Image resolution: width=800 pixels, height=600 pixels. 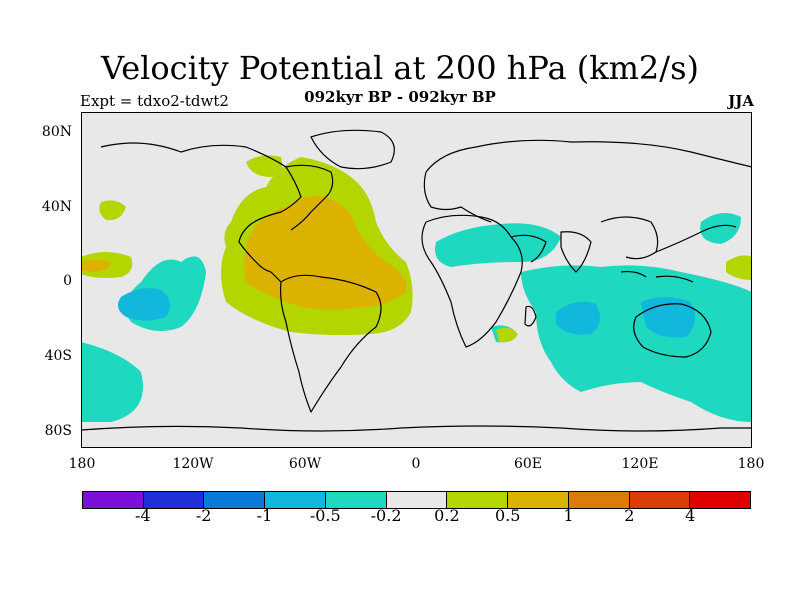 I want to click on chart-title: Velocity Potential at 200 hPa (km2/s), so click(x=400, y=68).